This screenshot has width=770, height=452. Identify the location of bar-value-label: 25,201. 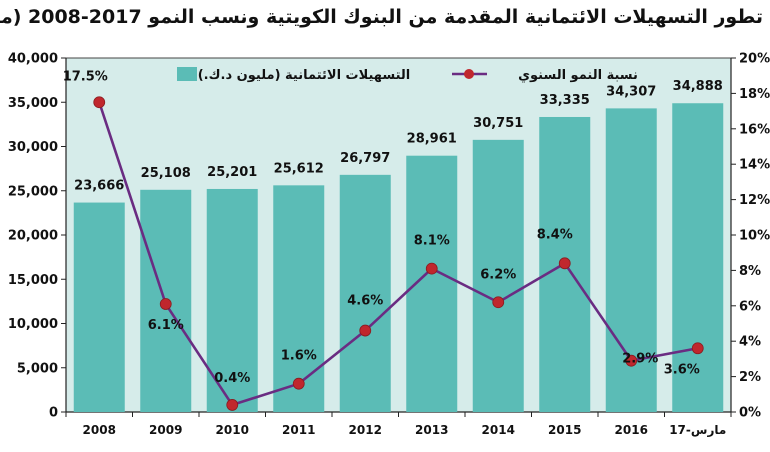
(232, 172).